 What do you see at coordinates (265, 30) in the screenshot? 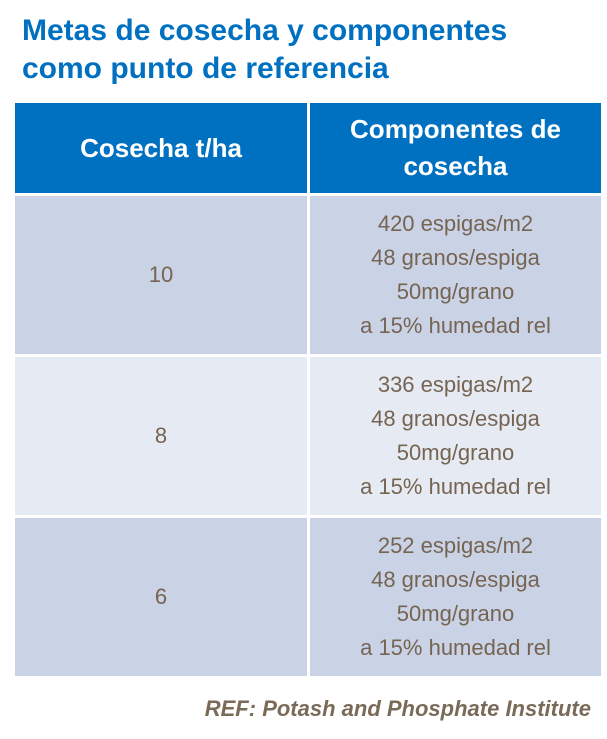
I see `title-line-1: Metas de cosecha y componentes` at bounding box center [265, 30].